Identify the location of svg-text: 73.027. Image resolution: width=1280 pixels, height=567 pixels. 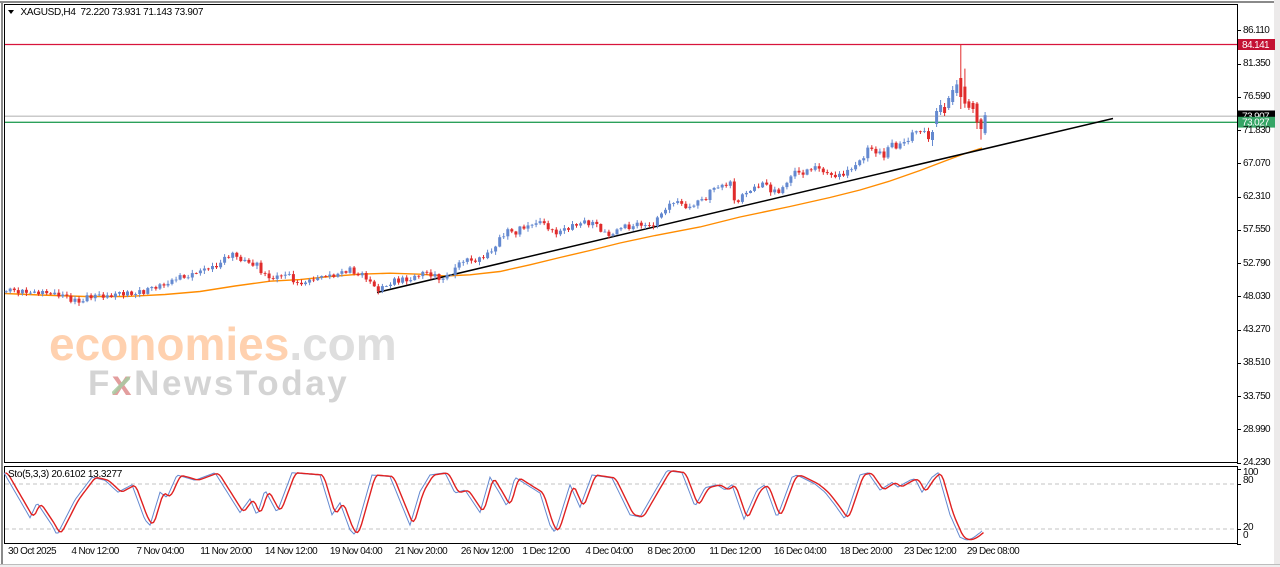
(1256, 123).